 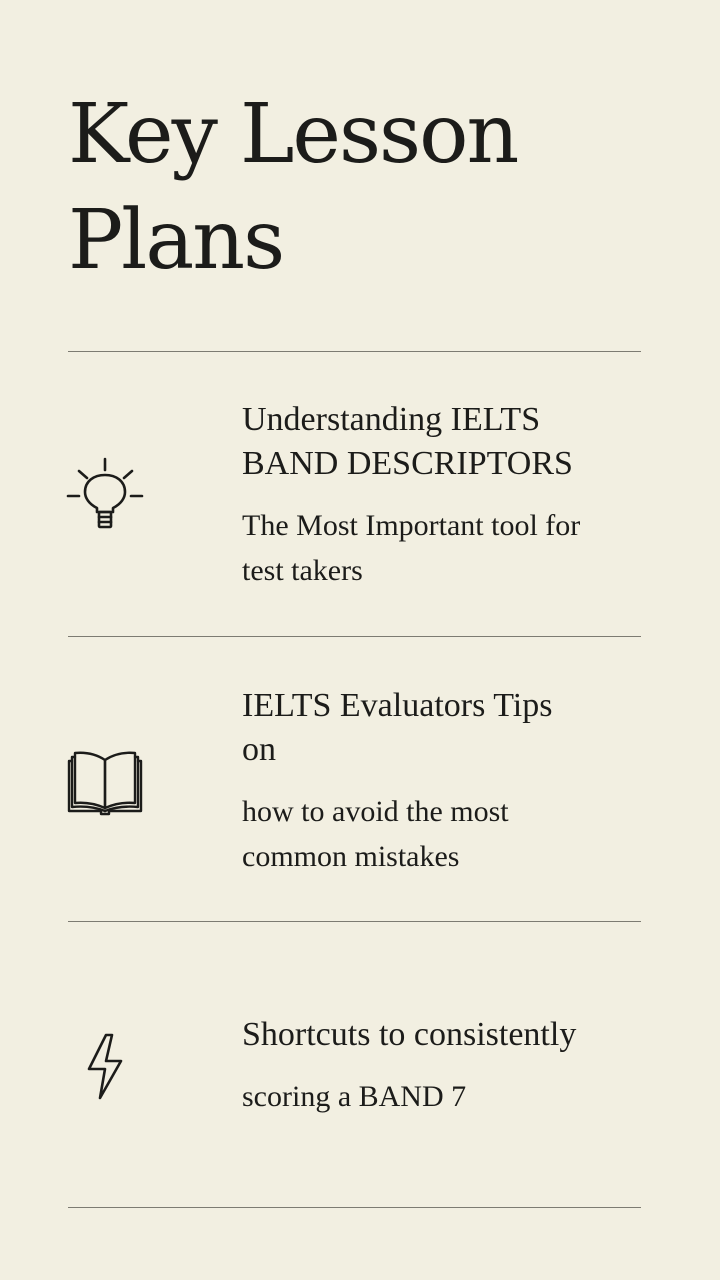 What do you see at coordinates (259, 749) in the screenshot?
I see `item-heading-line-2: on` at bounding box center [259, 749].